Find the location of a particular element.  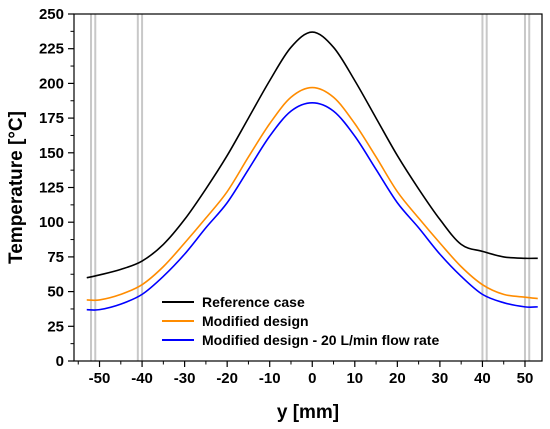

x-tick-label: -40 is located at coordinates (142, 378).